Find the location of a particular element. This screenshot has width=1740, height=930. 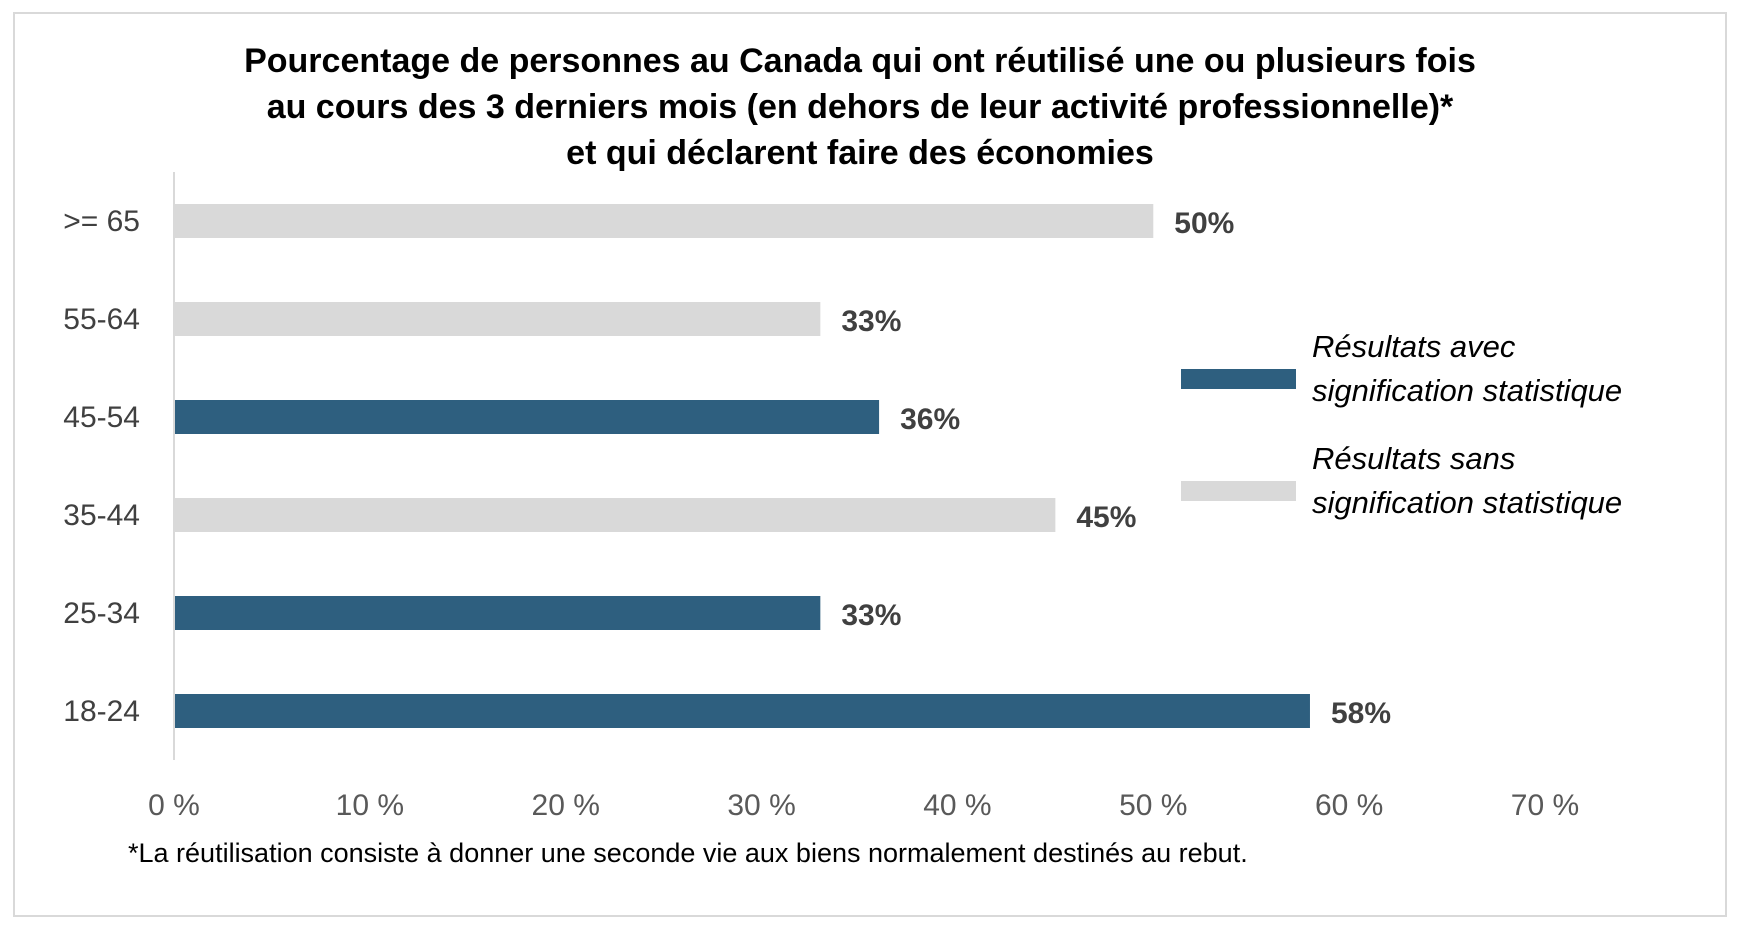

x-tick-label-5: 50 % is located at coordinates (1153, 805).